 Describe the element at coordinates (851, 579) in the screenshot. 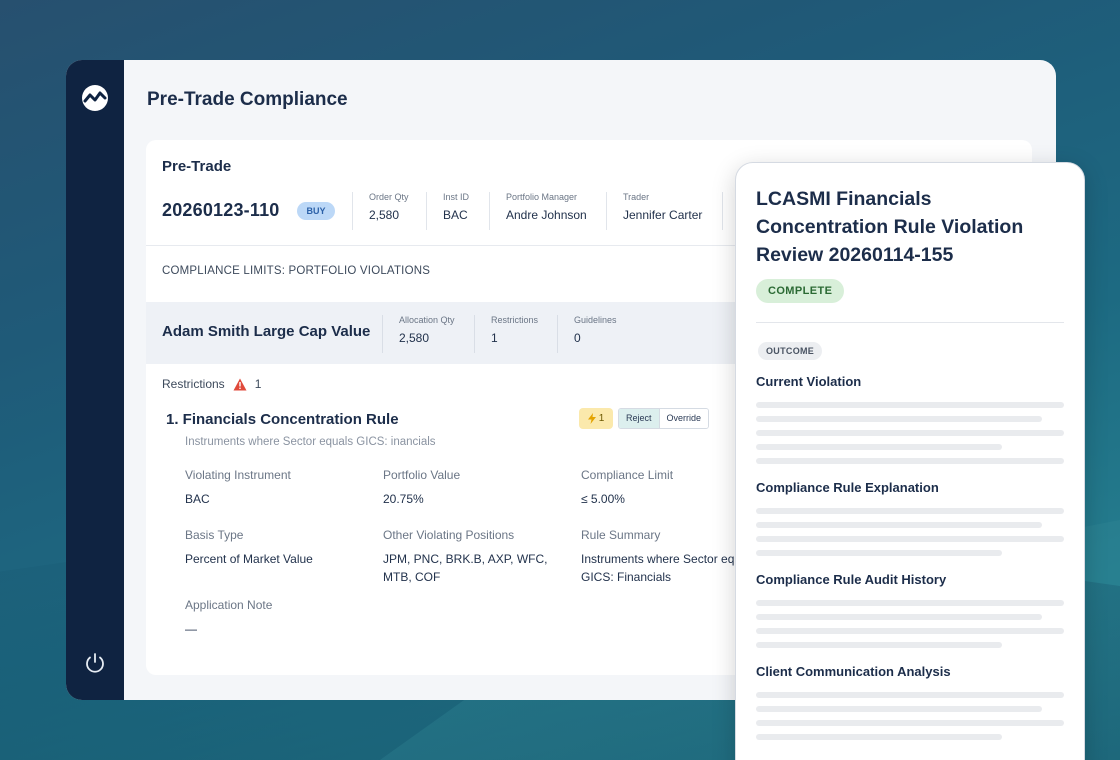

I see `section-audit-history: Compliance Rule Audit History` at that location.